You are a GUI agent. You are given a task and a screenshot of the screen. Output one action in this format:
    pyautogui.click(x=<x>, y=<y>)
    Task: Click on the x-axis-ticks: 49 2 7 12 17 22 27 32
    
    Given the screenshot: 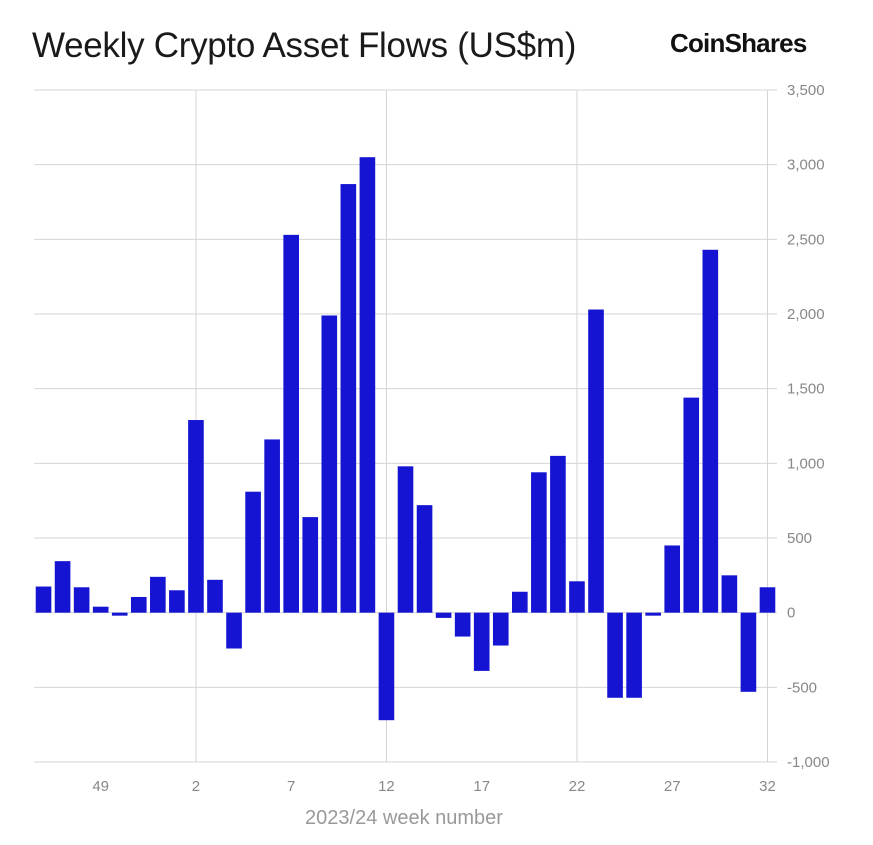 What is the action you would take?
    pyautogui.click(x=433, y=786)
    